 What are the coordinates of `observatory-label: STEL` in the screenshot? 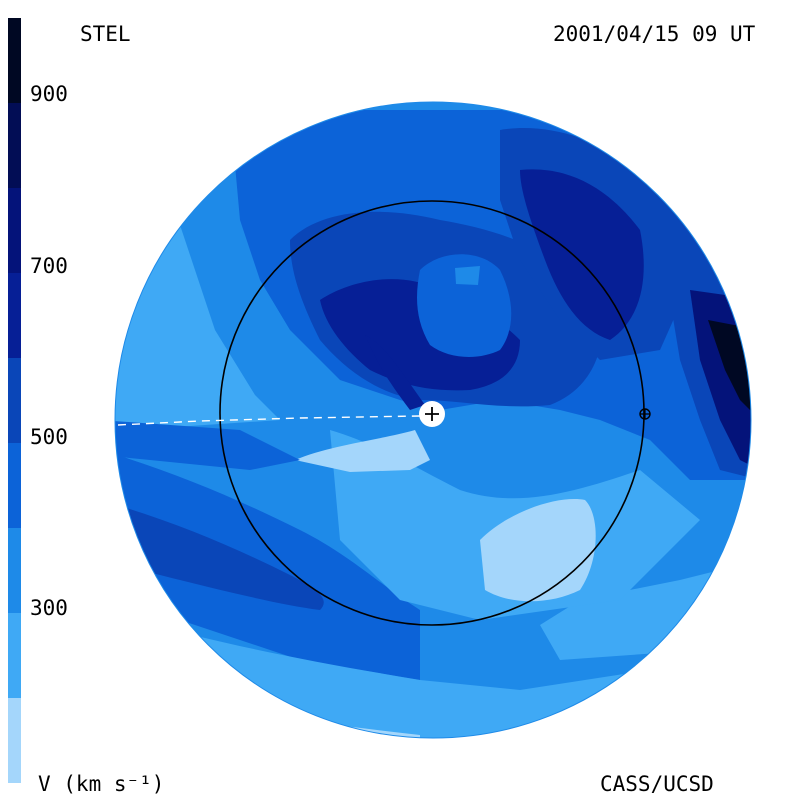 It's located at (105, 34).